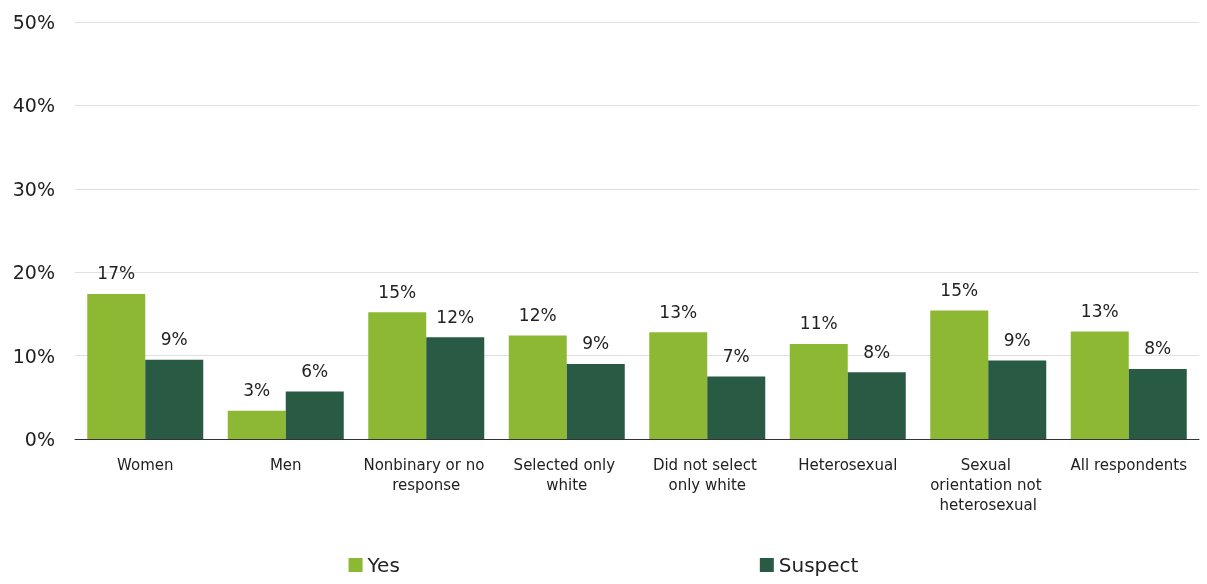 The image size is (1207, 584). I want to click on x-tick-label: Sexual orientation not heterosexual, so click(988, 485).